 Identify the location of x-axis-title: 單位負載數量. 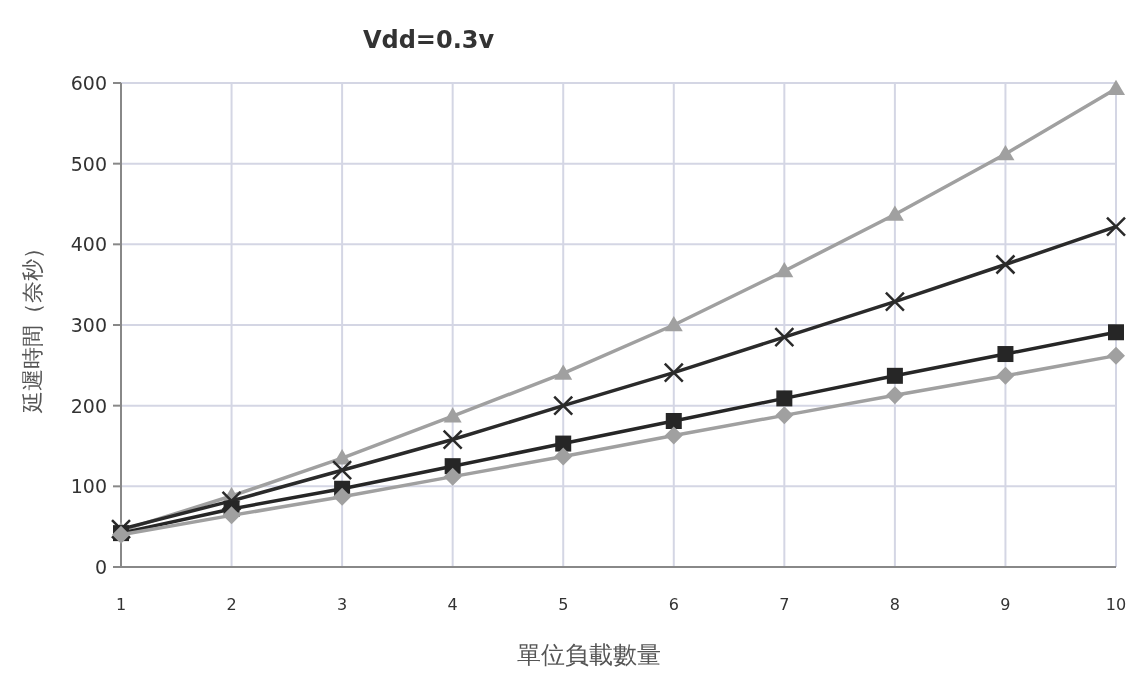
(588, 655).